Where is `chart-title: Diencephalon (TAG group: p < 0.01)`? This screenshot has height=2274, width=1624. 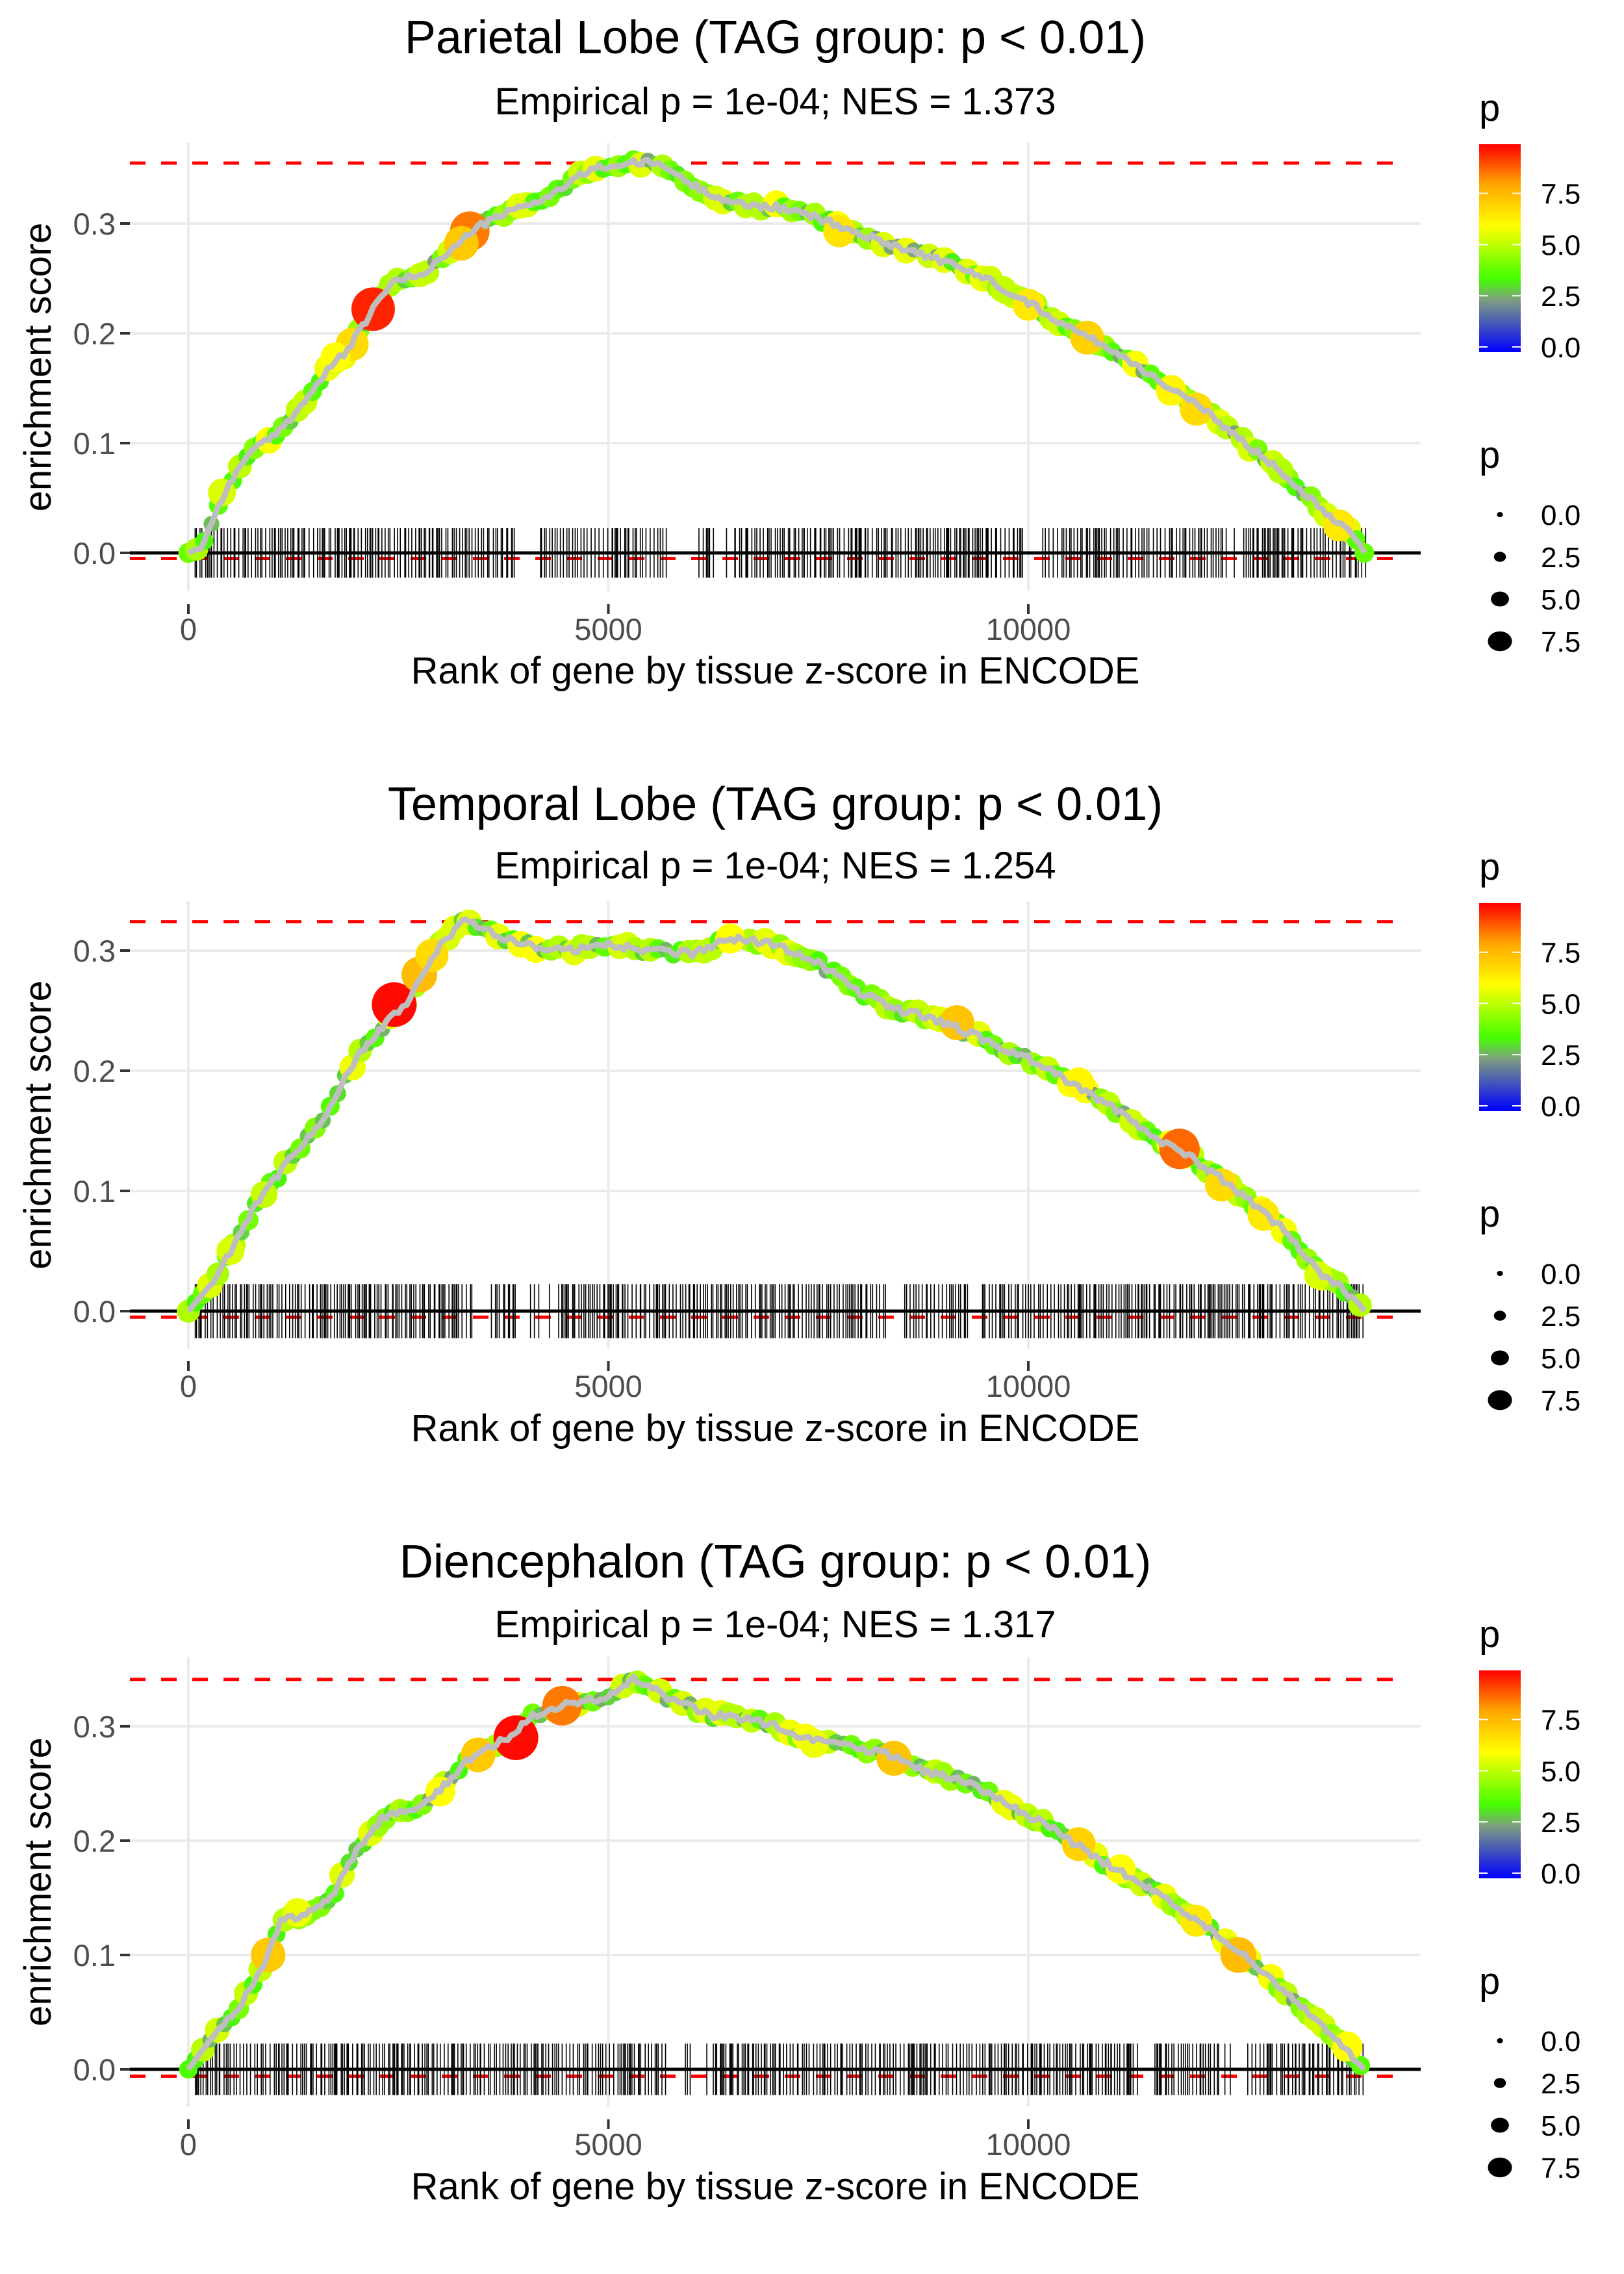 chart-title: Diencephalon (TAG group: p < 0.01) is located at coordinates (775, 1562).